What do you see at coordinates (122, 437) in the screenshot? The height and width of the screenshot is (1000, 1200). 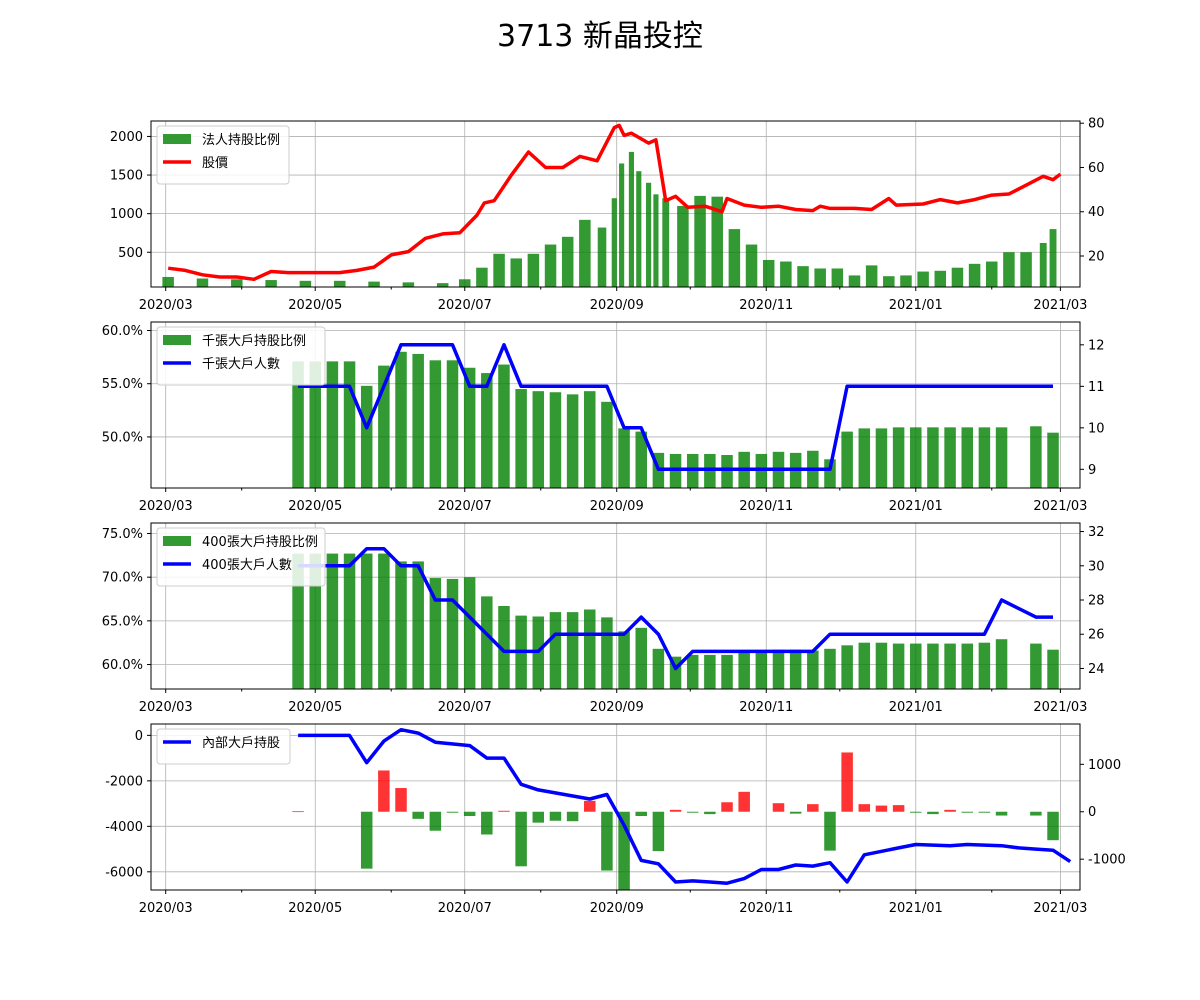 I see `y-tick-label: 50.0%` at bounding box center [122, 437].